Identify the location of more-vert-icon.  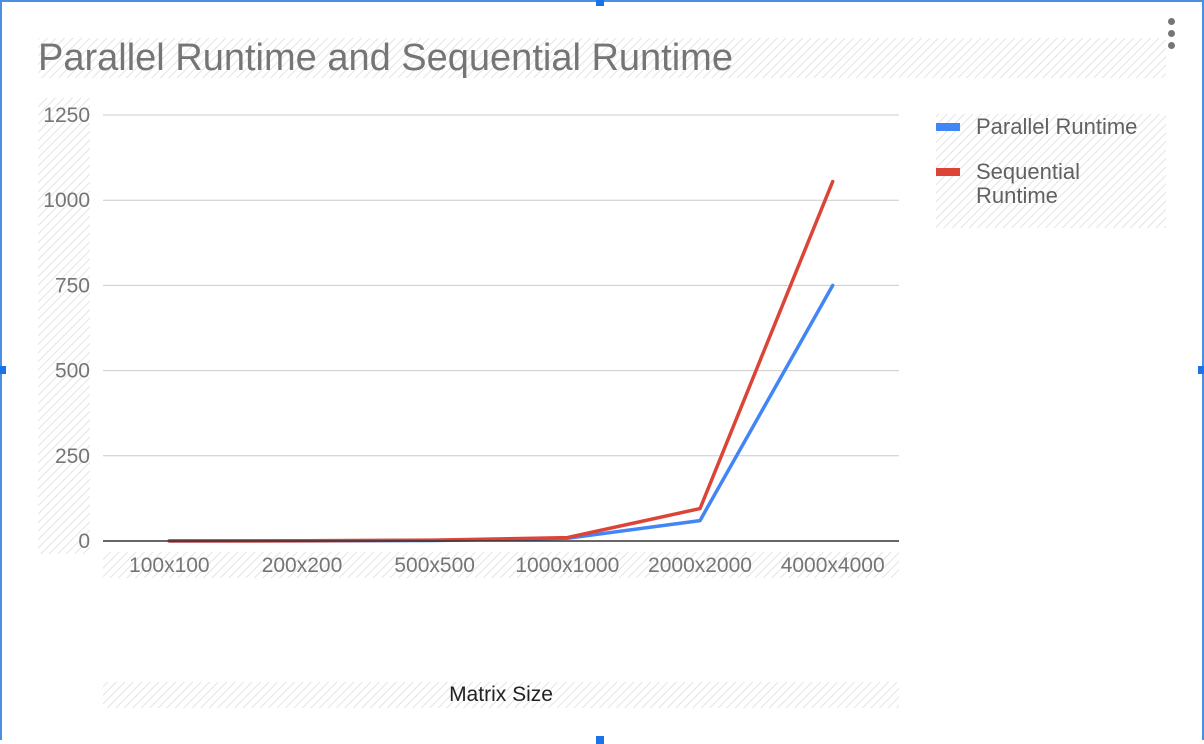
(1172, 34).